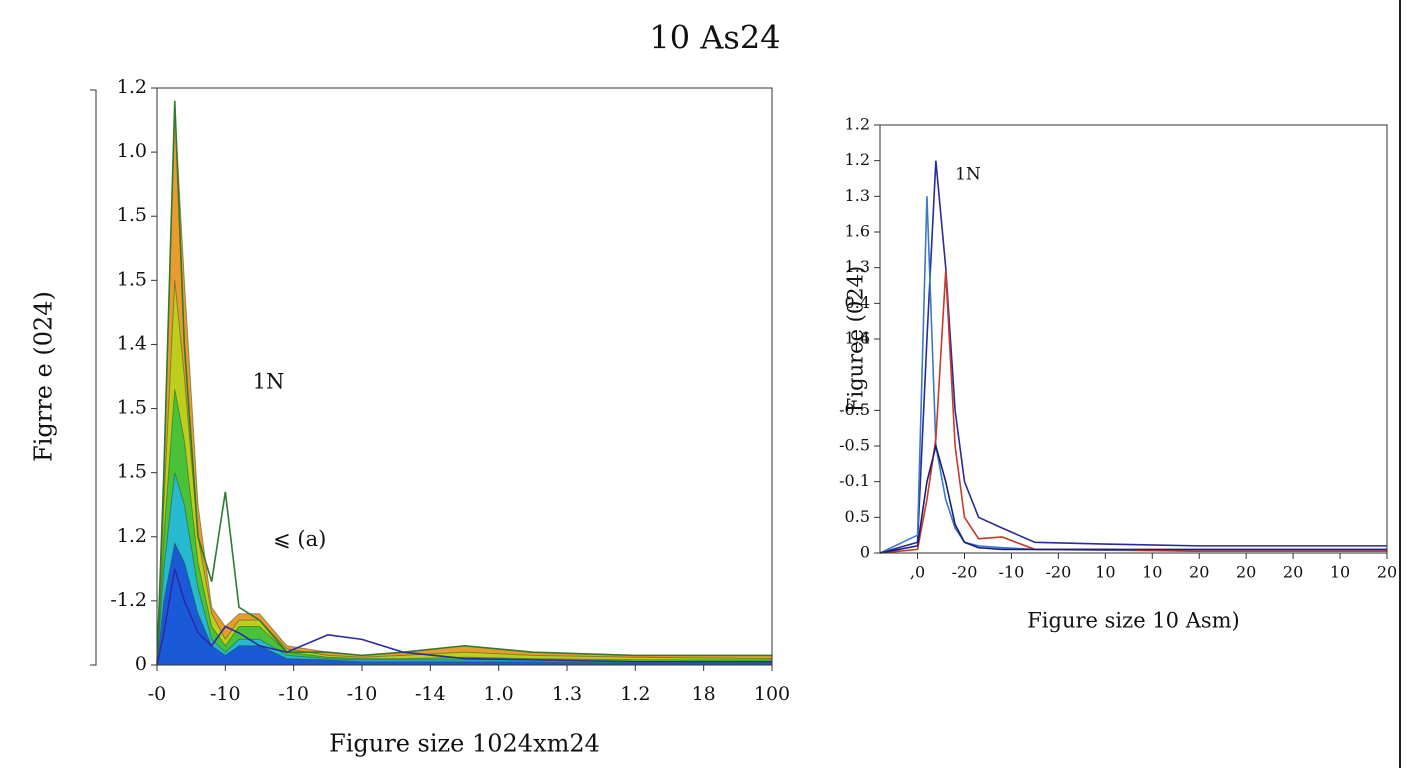 The image size is (1408, 772). I want to click on annotation: ⩽ (a), so click(299, 539).